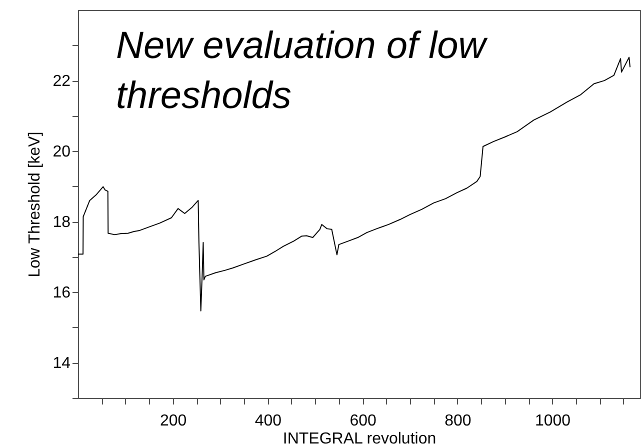 The width and height of the screenshot is (641, 448). I want to click on y-tick-label: 20, so click(61, 152).